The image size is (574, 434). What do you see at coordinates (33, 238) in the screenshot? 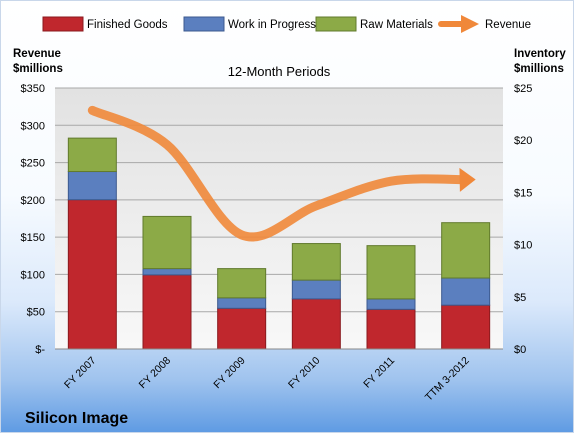
I see `left-tick-label: $150` at bounding box center [33, 238].